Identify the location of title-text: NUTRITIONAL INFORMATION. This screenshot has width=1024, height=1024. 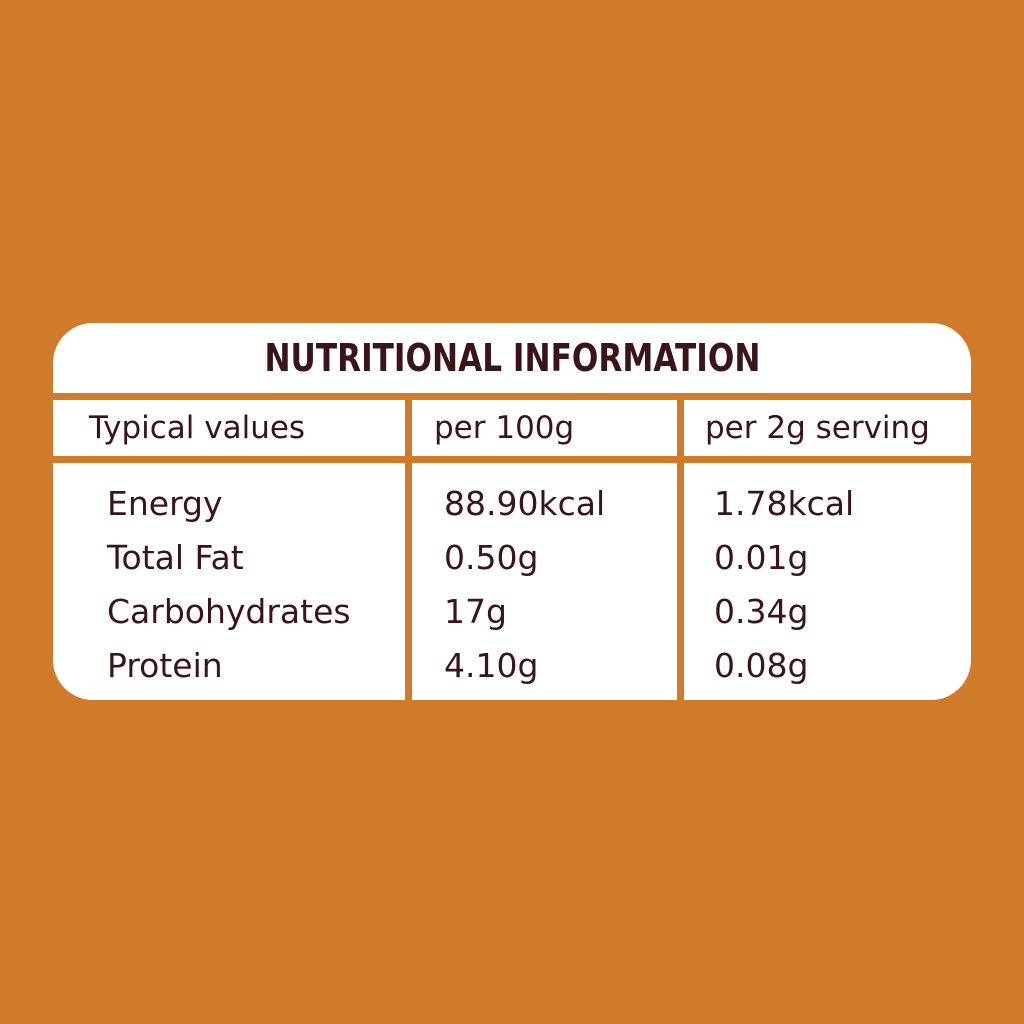
(512, 358).